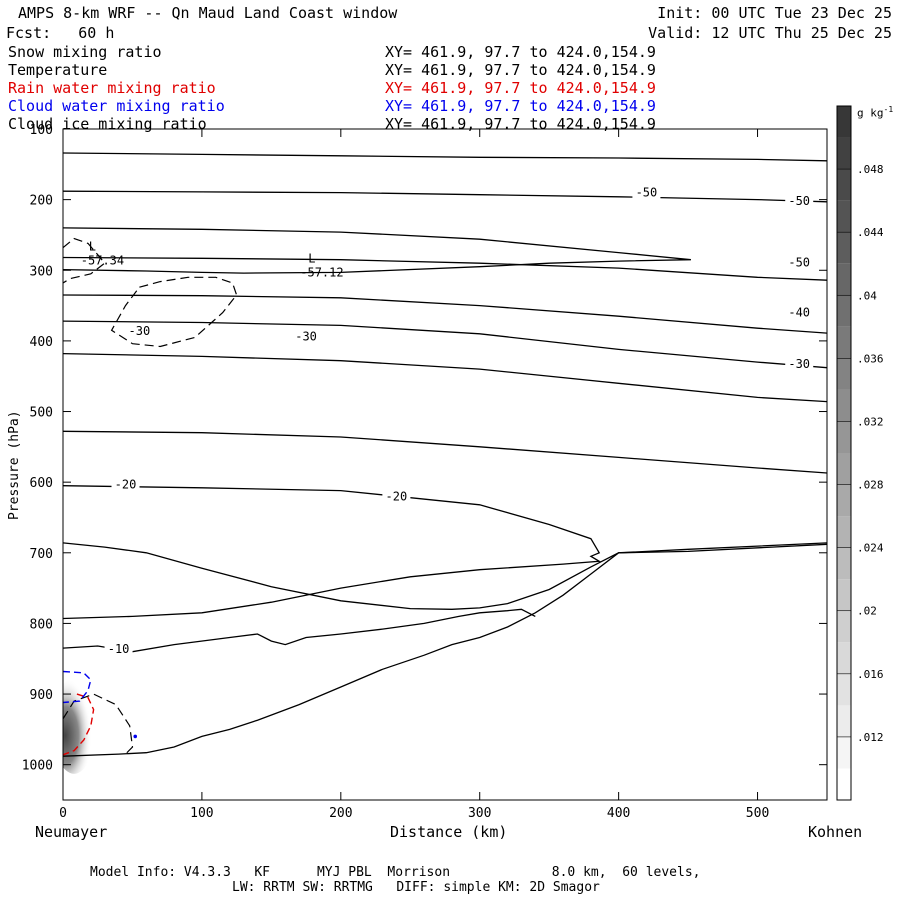 This screenshot has height=900, width=900. What do you see at coordinates (479, 813) in the screenshot?
I see `x-tick-label-300: 300` at bounding box center [479, 813].